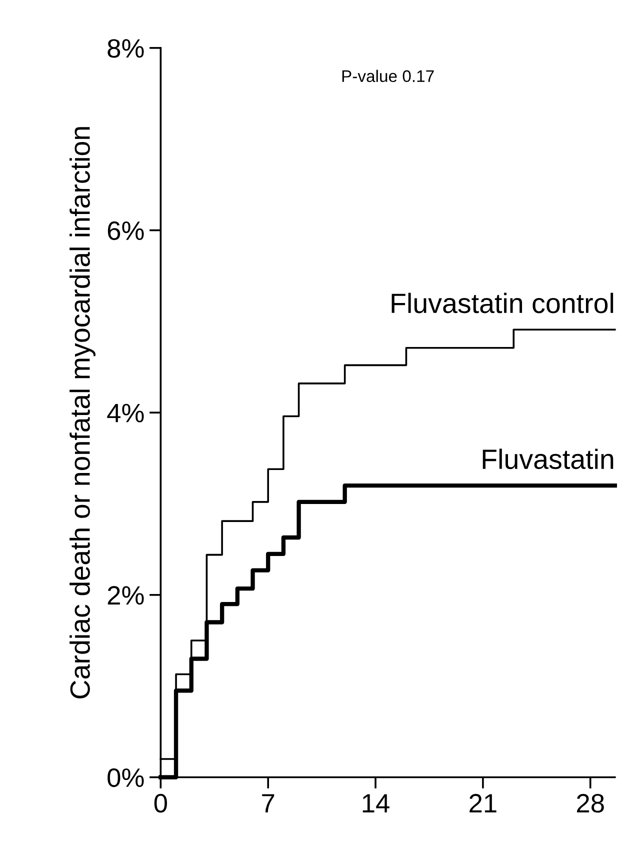  What do you see at coordinates (388, 76) in the screenshot?
I see `annotation: P-value 0.17` at bounding box center [388, 76].